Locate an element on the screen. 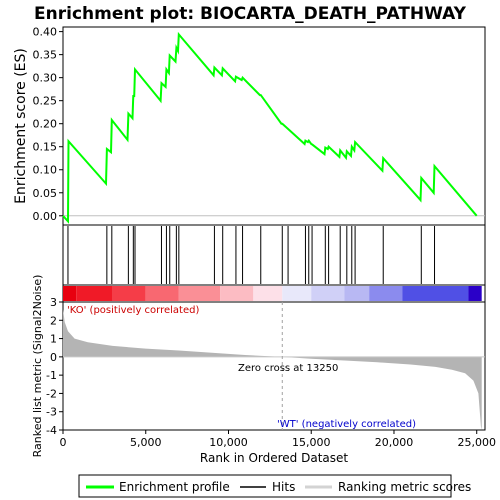 This screenshot has width=500, height=500. es-tick-label: 0.25 is located at coordinates (45, 101).